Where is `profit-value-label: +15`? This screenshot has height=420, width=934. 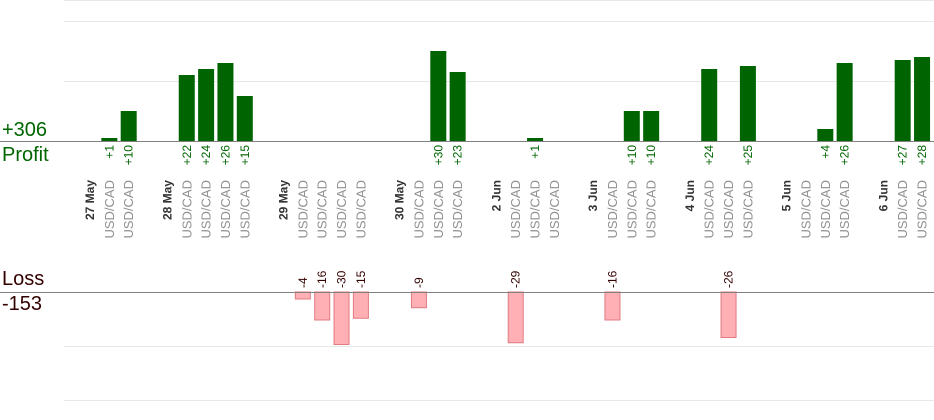 profit-value-label: +15 is located at coordinates (245, 155).